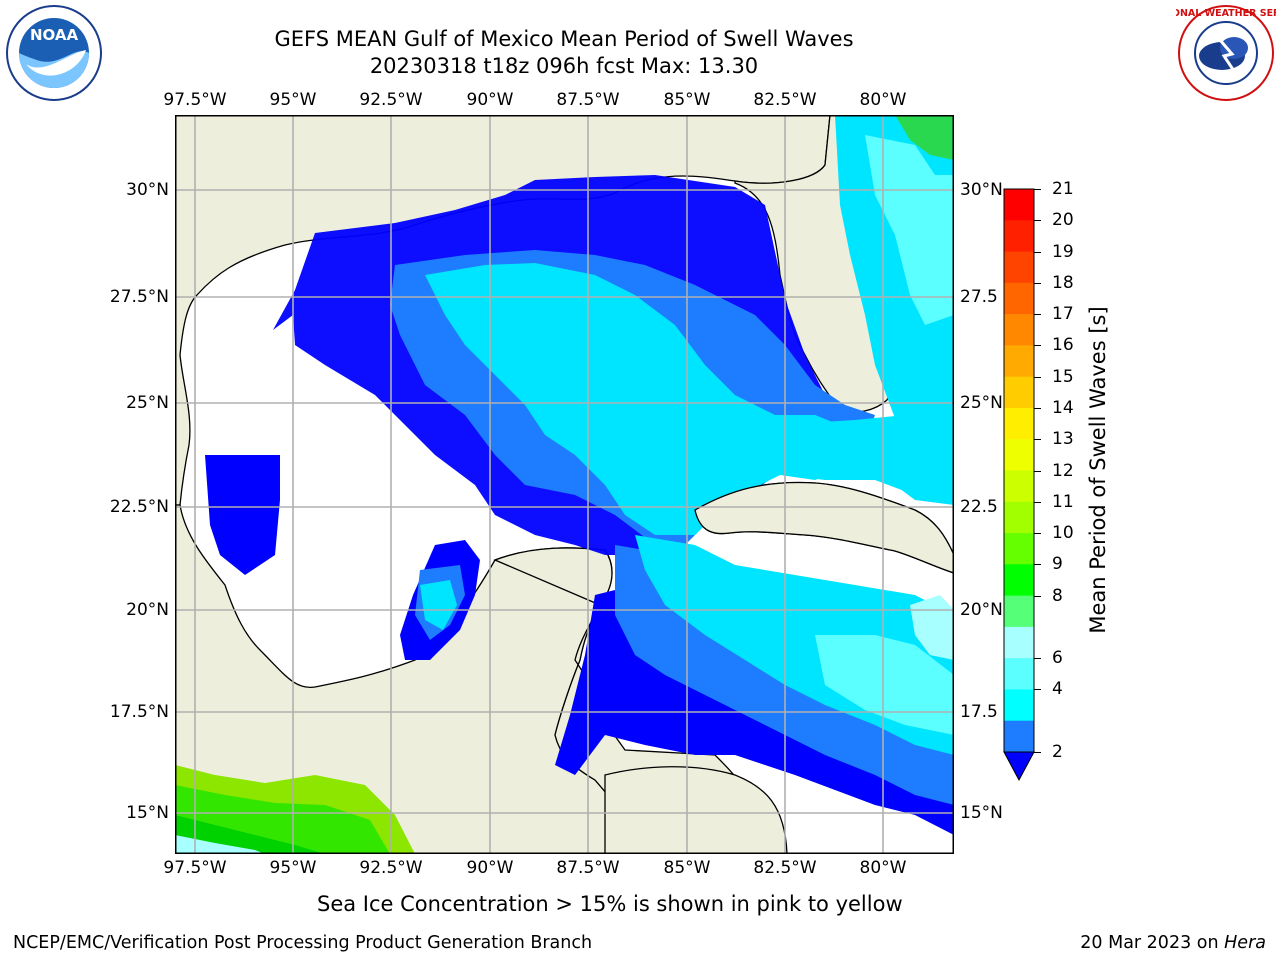 This screenshot has width=1280, height=960. What do you see at coordinates (687, 868) in the screenshot?
I see `lon-label-bottom: 85°W` at bounding box center [687, 868].